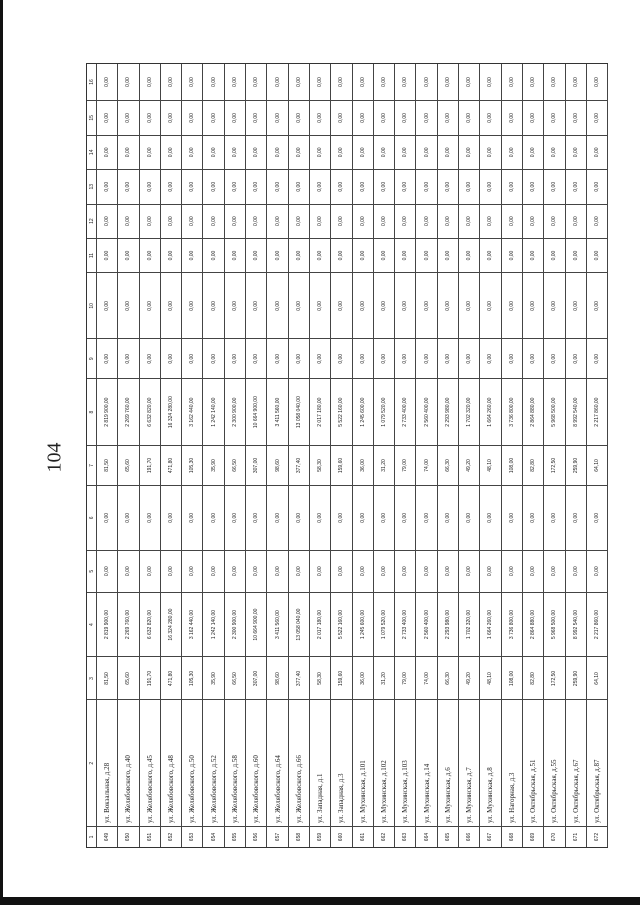  What do you see at coordinates (256, 763) in the screenshot?
I see `address-cell: ул. Желябовского, д.60` at bounding box center [256, 763].